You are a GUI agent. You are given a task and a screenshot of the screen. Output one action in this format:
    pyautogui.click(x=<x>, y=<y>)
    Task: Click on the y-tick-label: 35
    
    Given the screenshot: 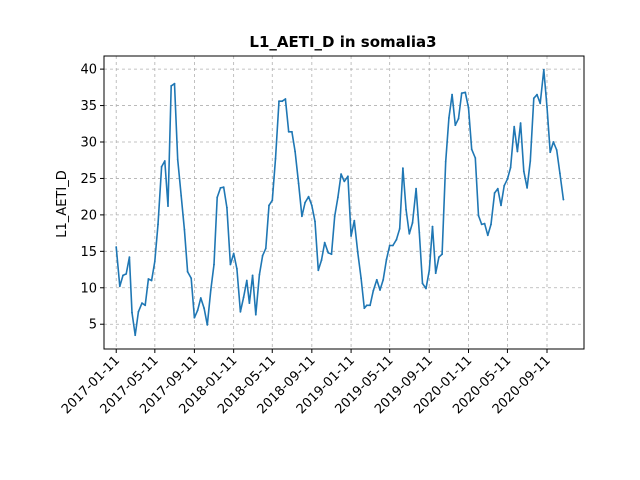 What is the action you would take?
    pyautogui.click(x=88, y=106)
    